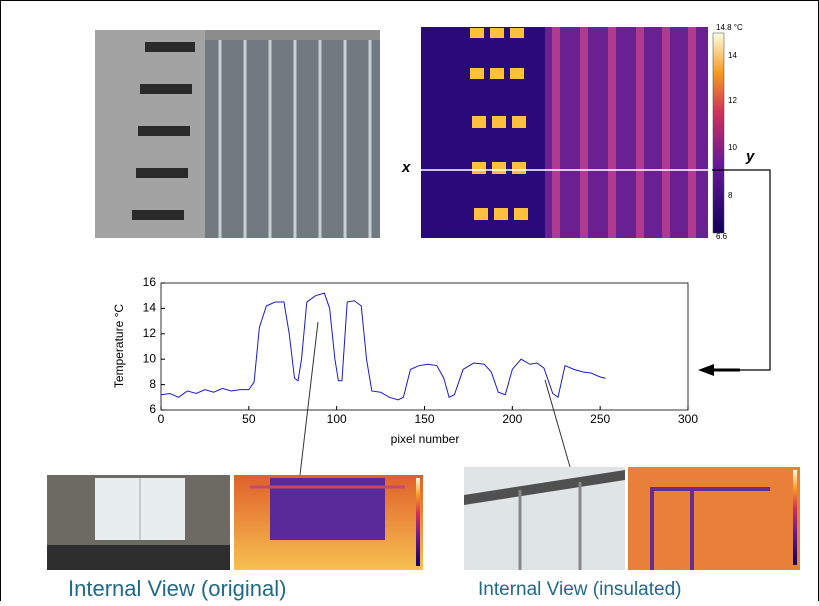  What do you see at coordinates (565, 132) in the screenshot?
I see `thermal-image` at bounding box center [565, 132].